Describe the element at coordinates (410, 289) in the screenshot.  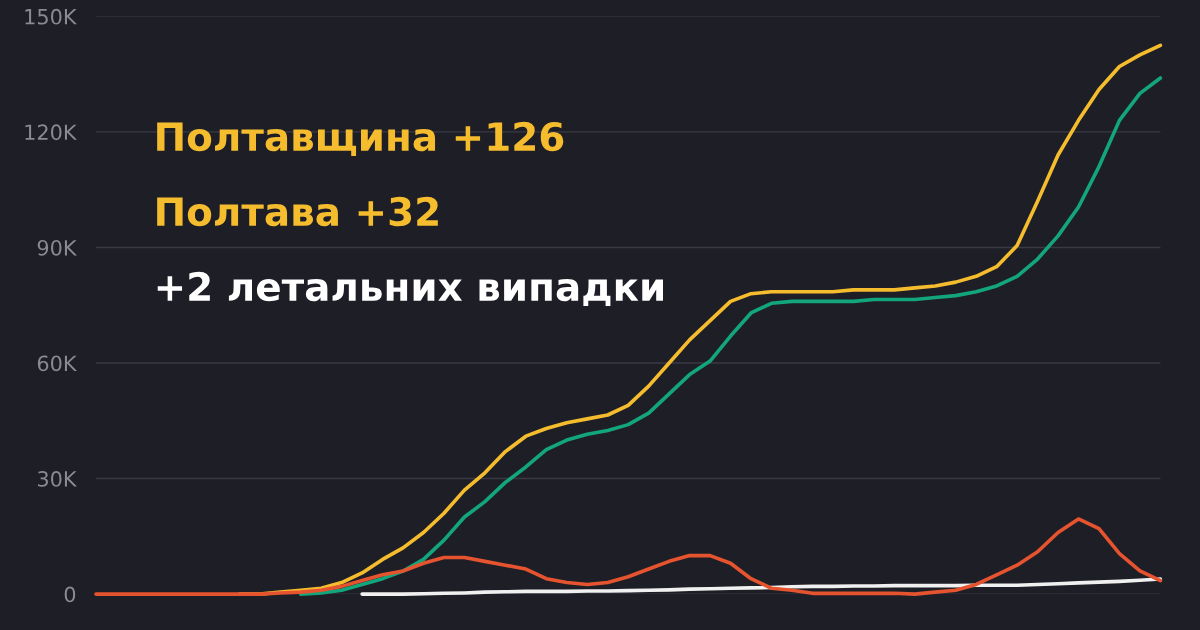
I see `annotation: +2 летальних випадки` at that location.